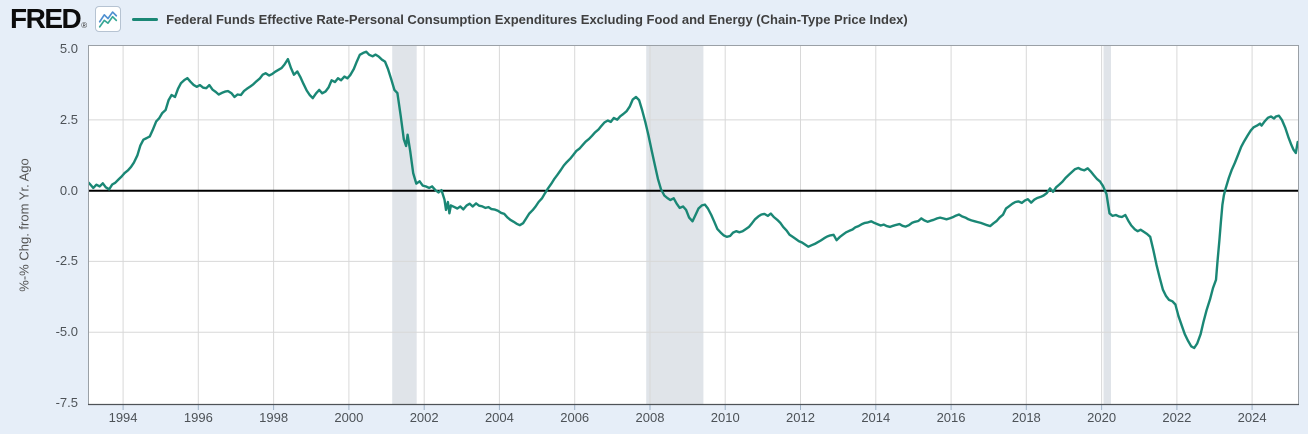  What do you see at coordinates (66, 261) in the screenshot?
I see `y-tick-label: -2.5` at bounding box center [66, 261].